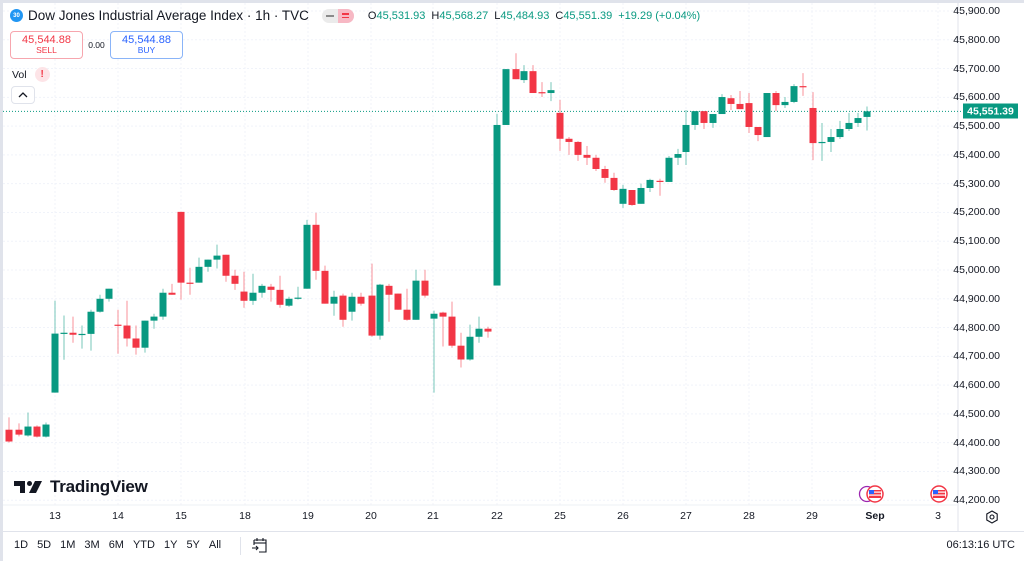 The width and height of the screenshot is (1024, 561). I want to click on price-axis-label: 45,700.00, so click(976, 68).